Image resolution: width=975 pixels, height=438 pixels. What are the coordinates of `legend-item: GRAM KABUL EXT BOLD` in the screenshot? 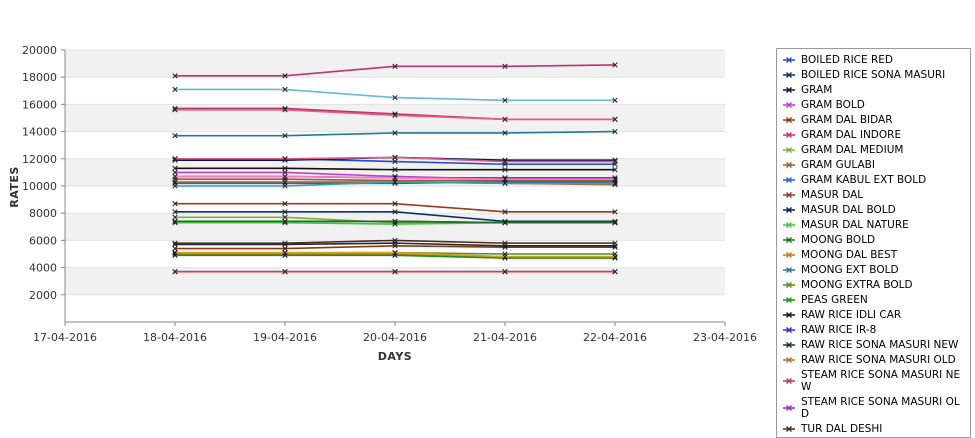 It's located at (873, 180).